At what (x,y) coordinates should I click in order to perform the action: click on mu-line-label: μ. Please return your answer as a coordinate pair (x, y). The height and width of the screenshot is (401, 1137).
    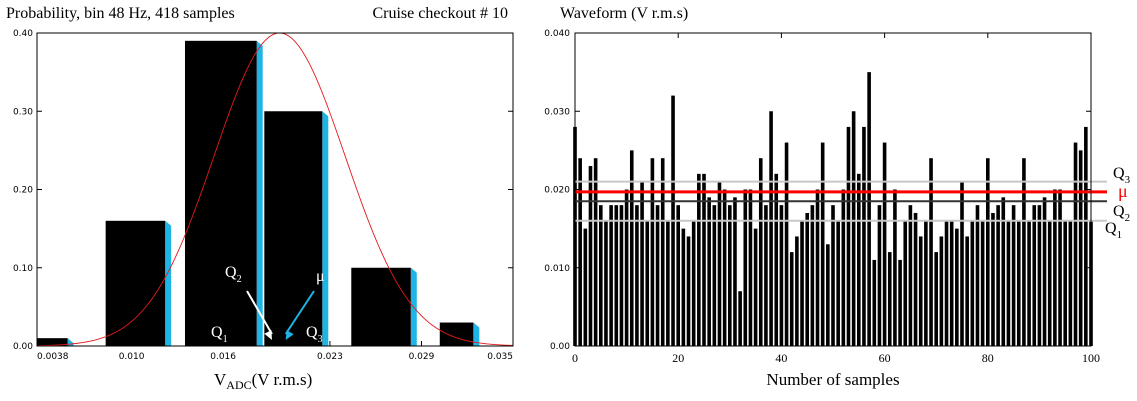
    Looking at the image, I should click on (1123, 191).